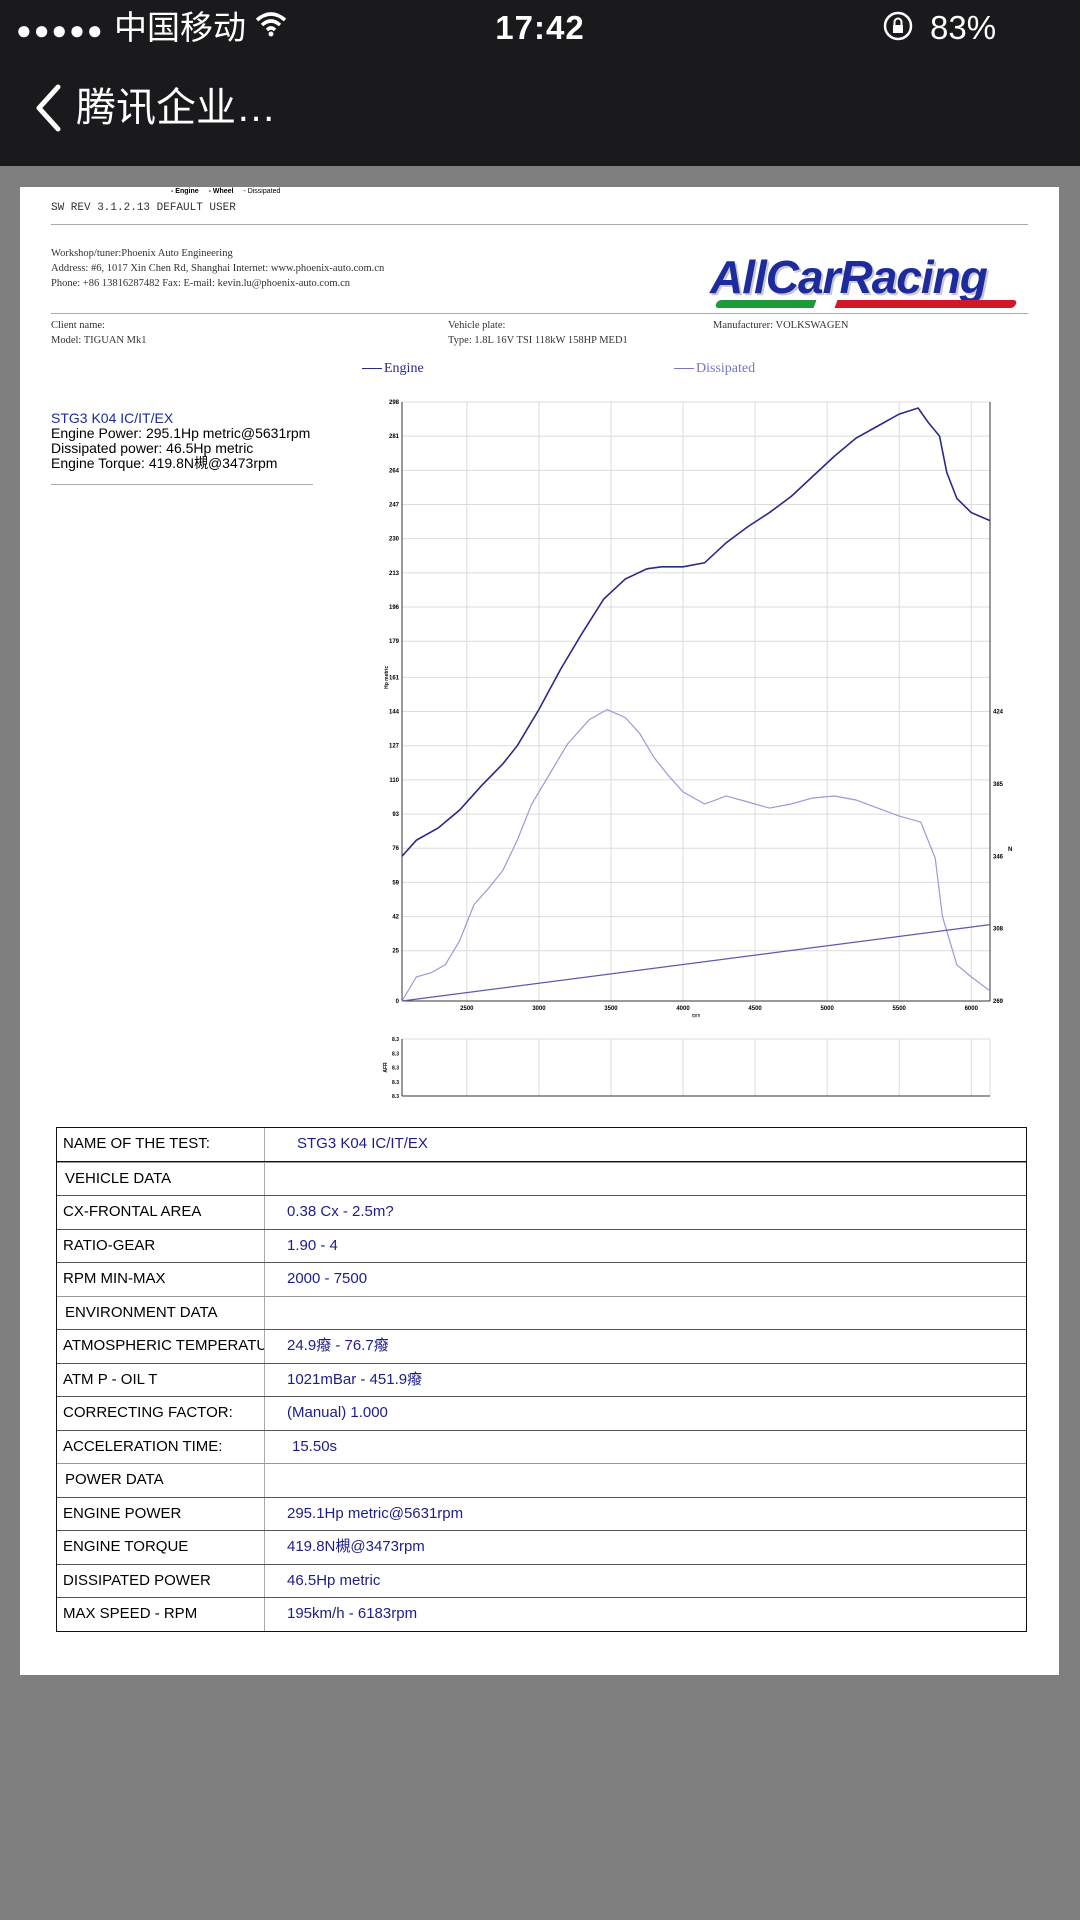 The image size is (1080, 1920). I want to click on table-row-value: 295.1Hp metric@5631rpm, so click(375, 1513).